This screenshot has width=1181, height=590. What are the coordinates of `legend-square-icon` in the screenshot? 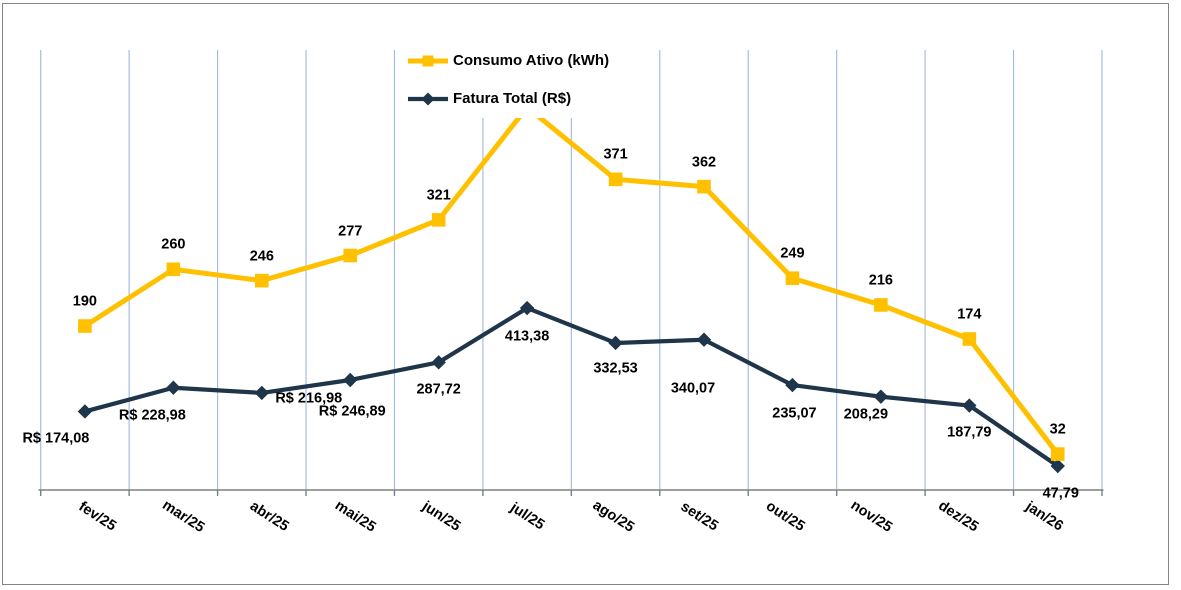 It's located at (428, 61).